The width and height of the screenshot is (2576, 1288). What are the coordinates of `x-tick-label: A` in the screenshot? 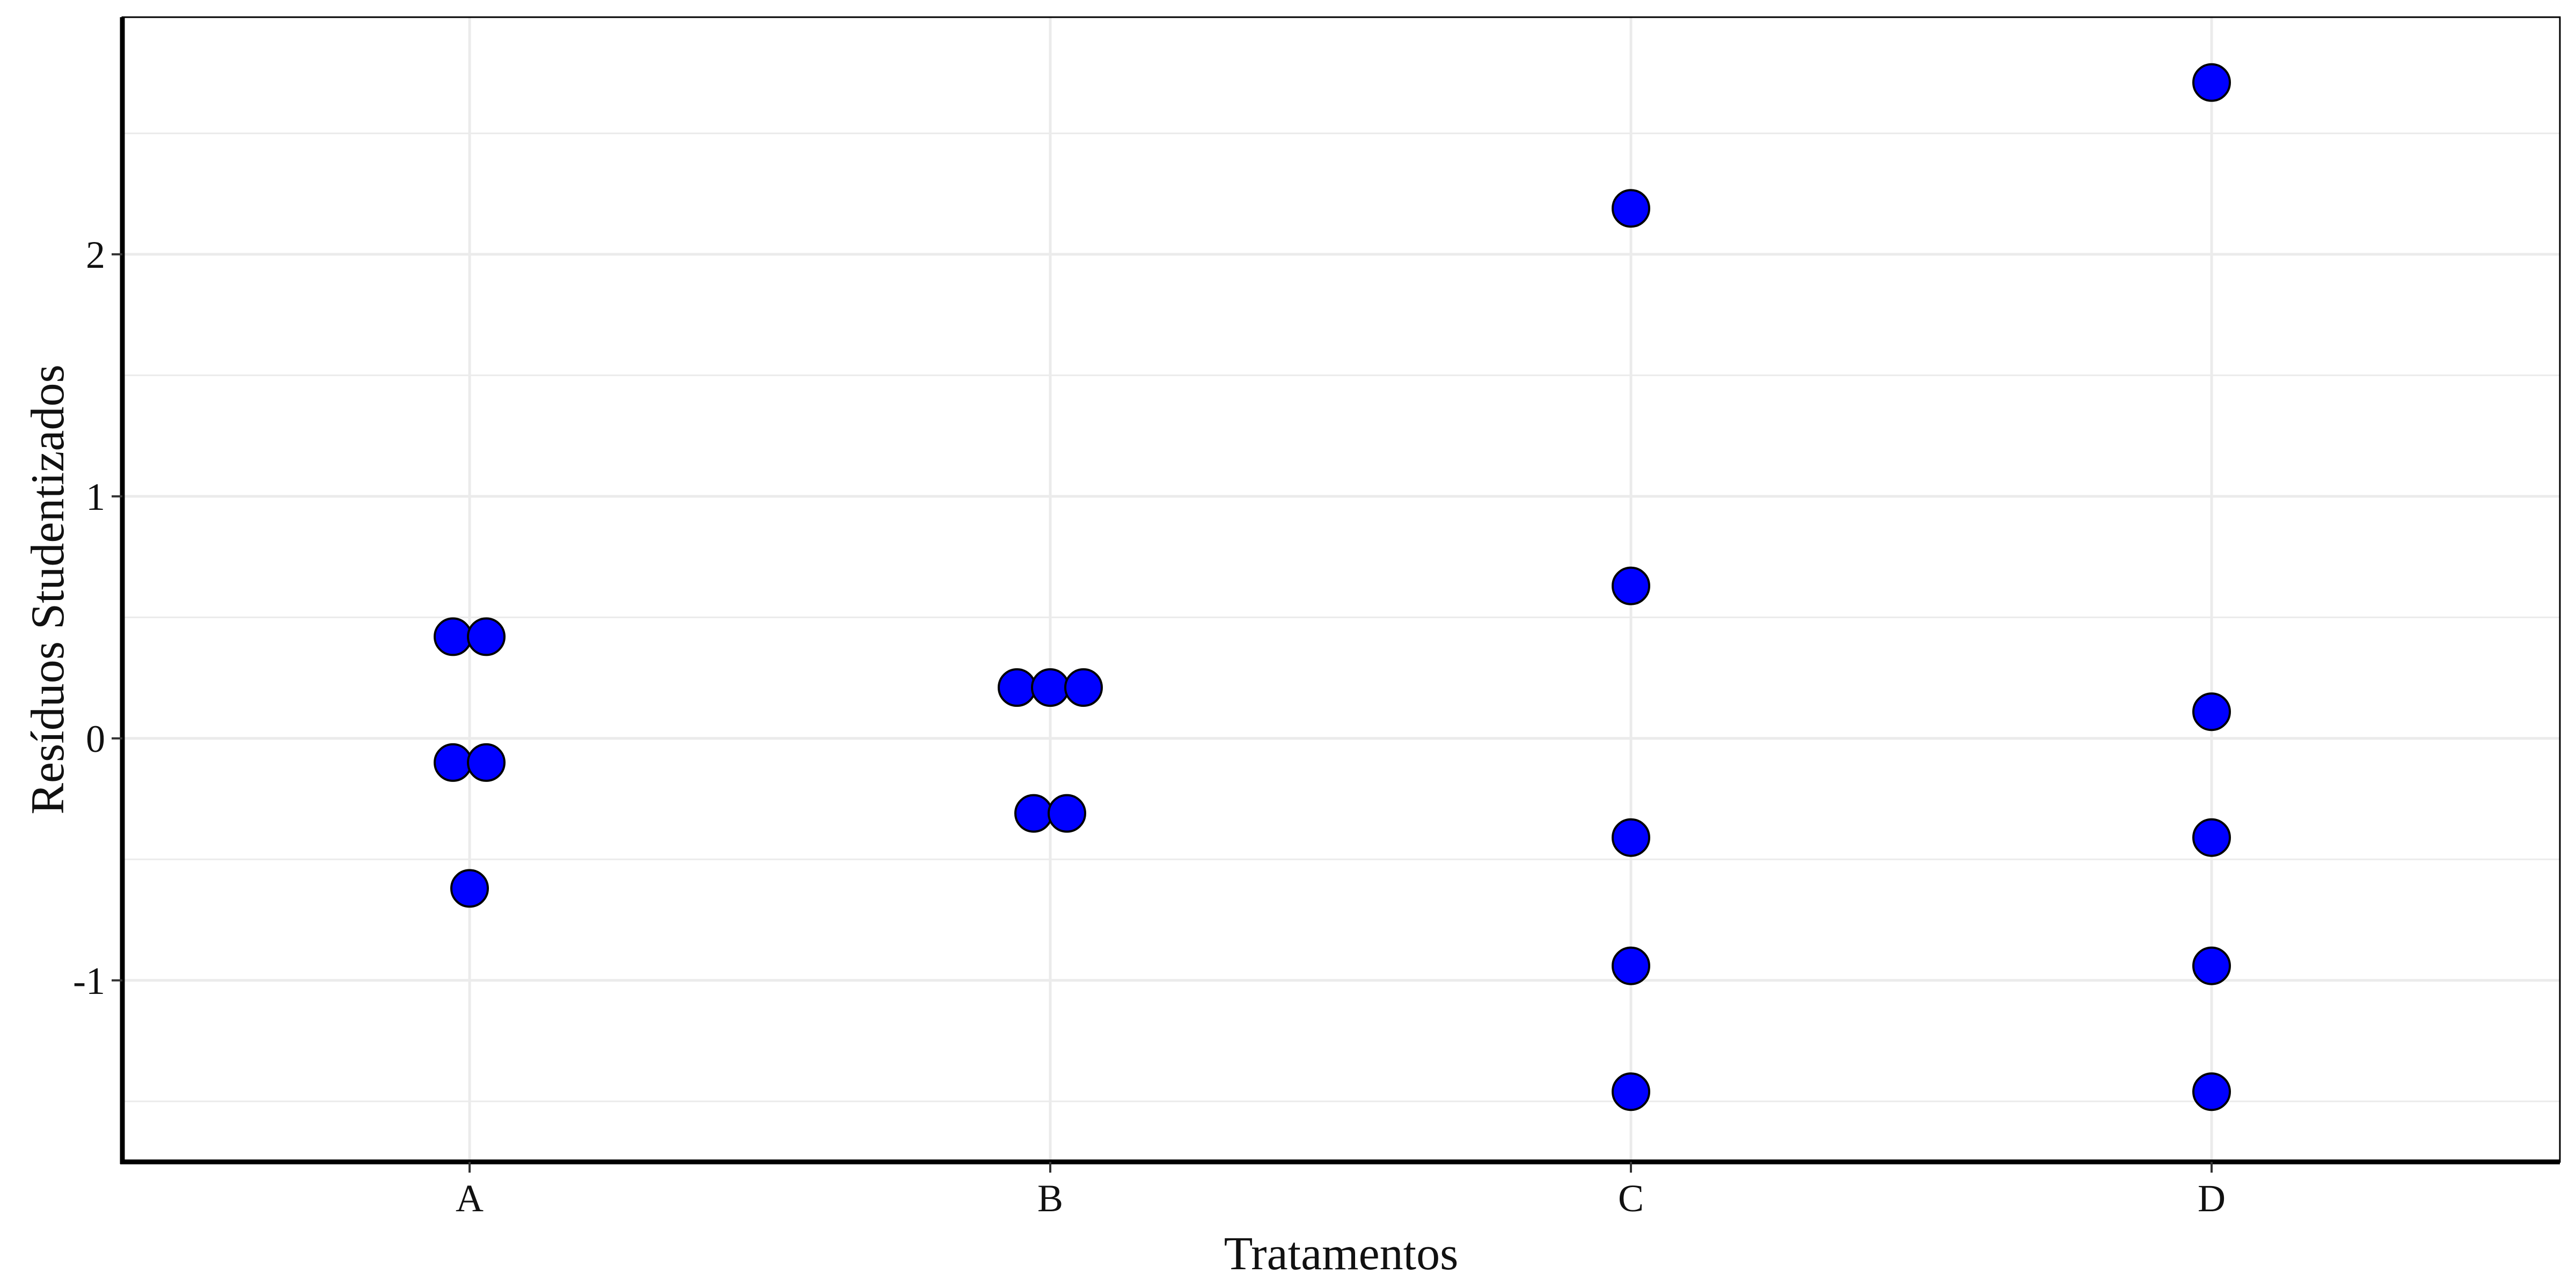 It's located at (470, 1198).